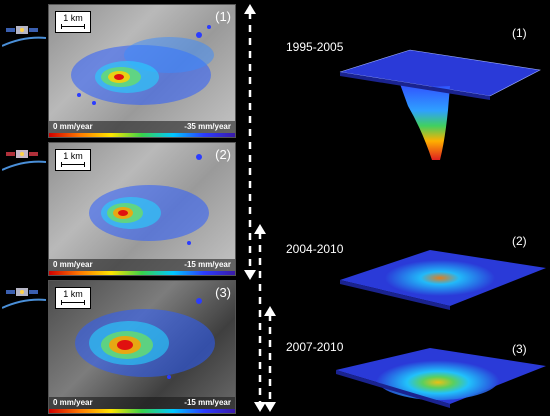 Image resolution: width=550 pixels, height=416 pixels. Describe the element at coordinates (142, 405) in the screenshot. I see `colorbar-3: 0 mm/year -15 mm/year` at that location.